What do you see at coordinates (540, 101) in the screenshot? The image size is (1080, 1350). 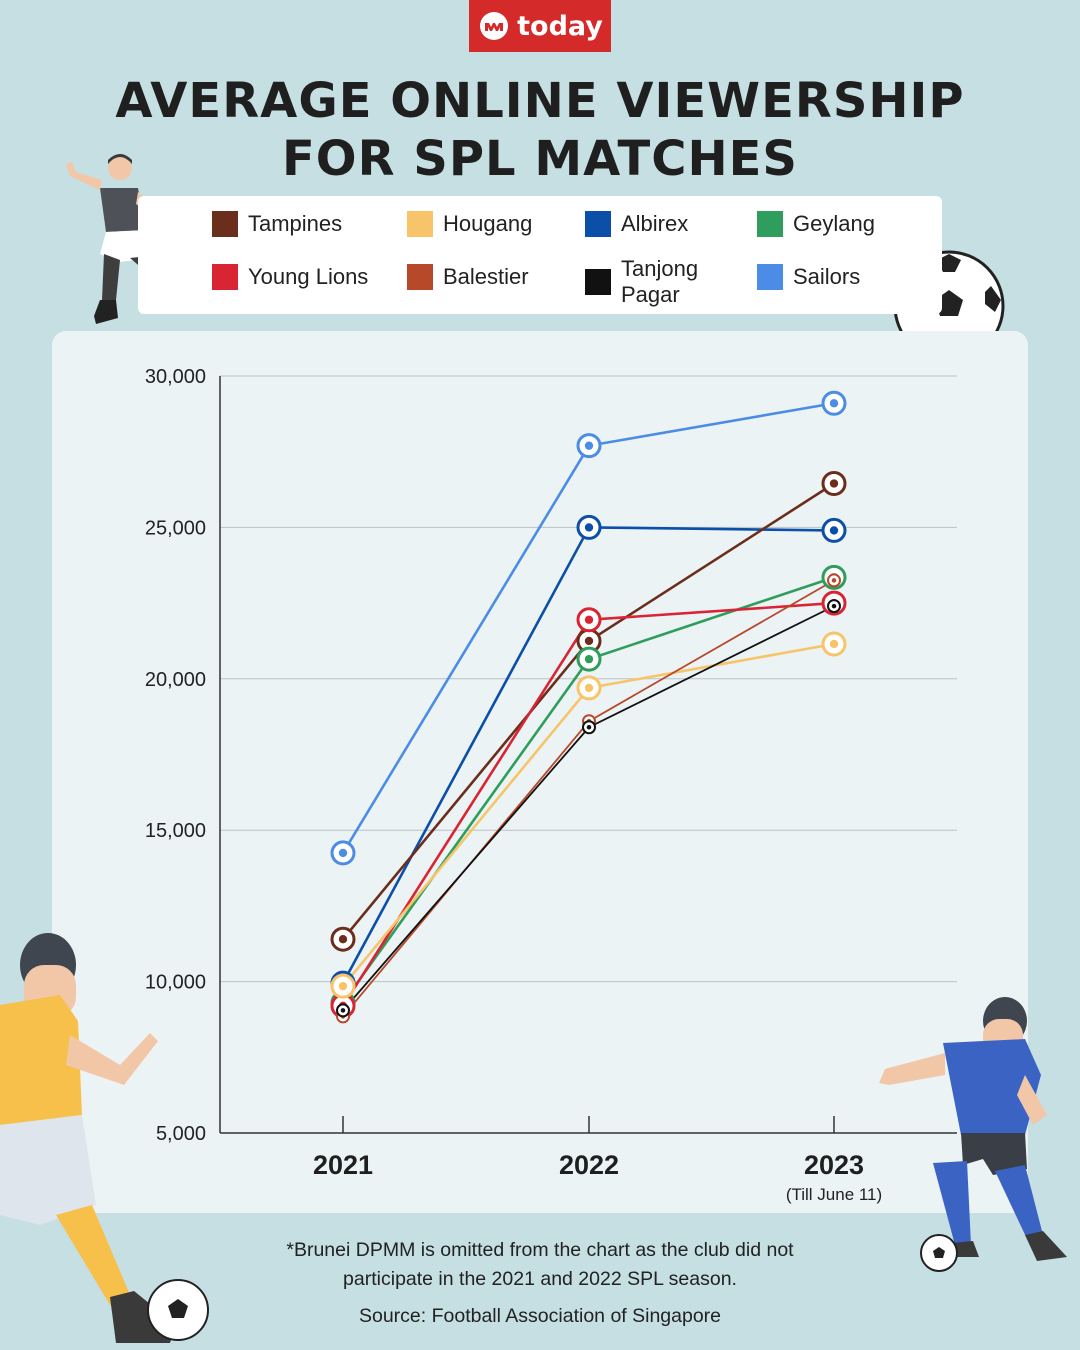 I see `title-line-1: AVERAGE ONLINE VIEWERSHIP` at bounding box center [540, 101].